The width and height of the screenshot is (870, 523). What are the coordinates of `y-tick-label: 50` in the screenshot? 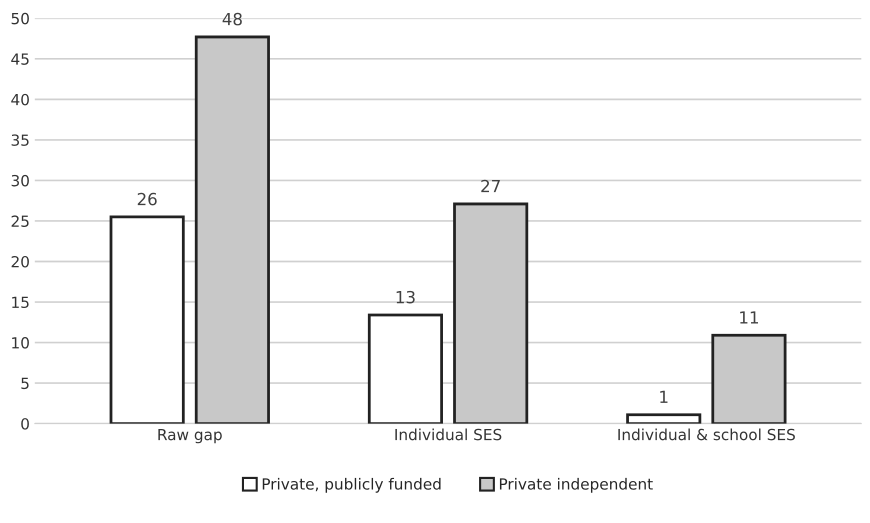 It's located at (20, 18).